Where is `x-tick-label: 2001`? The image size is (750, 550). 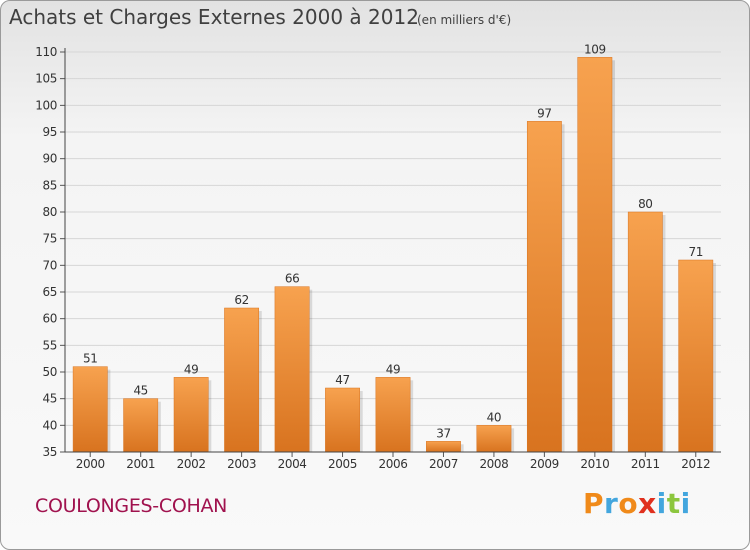 x-tick-label: 2001 is located at coordinates (140, 464).